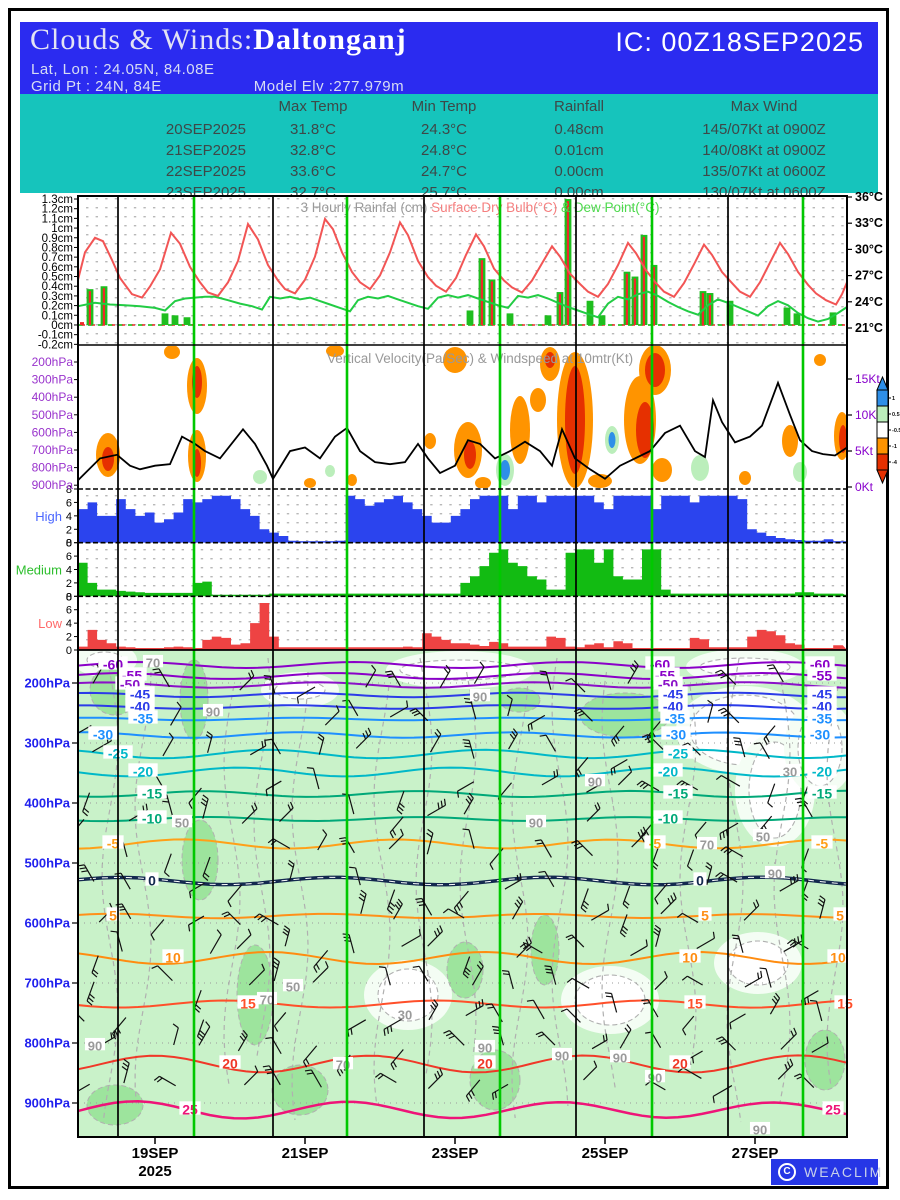  Describe the element at coordinates (329, 86) in the screenshot. I see `model-elev-text: Model Elv :277.979m` at that location.